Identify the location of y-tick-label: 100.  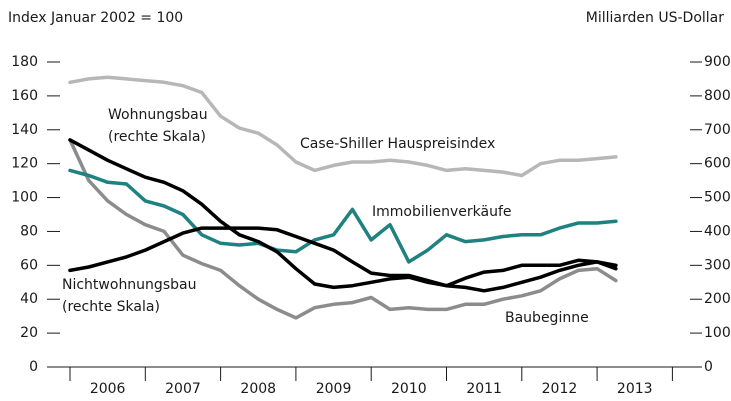
(24, 198).